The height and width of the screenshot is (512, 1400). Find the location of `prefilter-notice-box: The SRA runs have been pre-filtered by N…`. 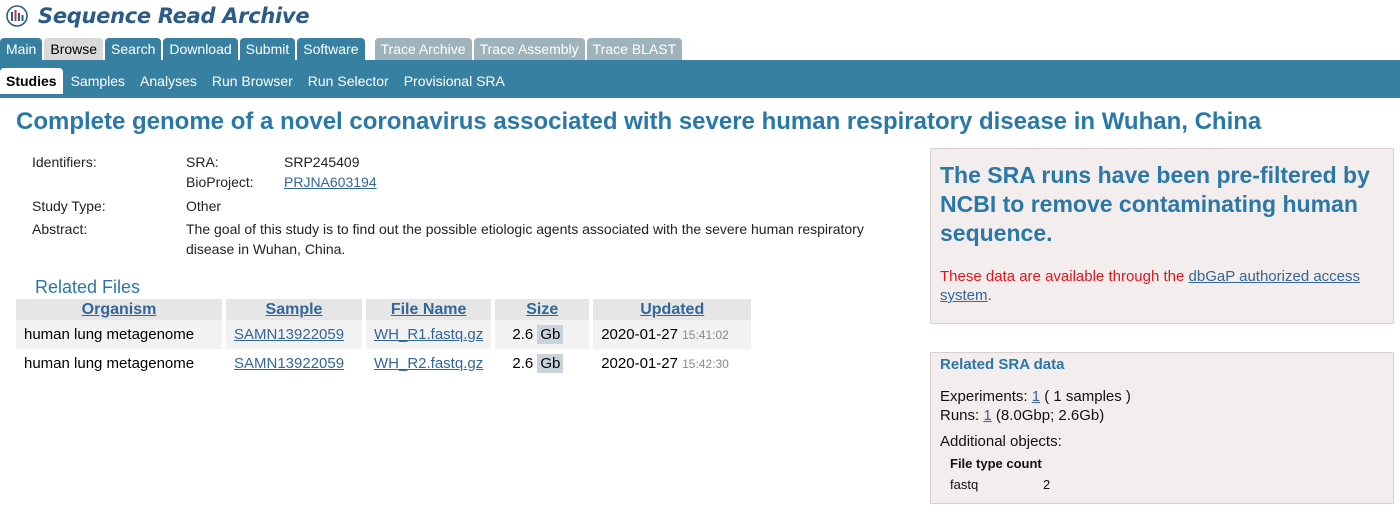

prefilter-notice-box: The SRA runs have been pre-filtered by N… is located at coordinates (1162, 236).